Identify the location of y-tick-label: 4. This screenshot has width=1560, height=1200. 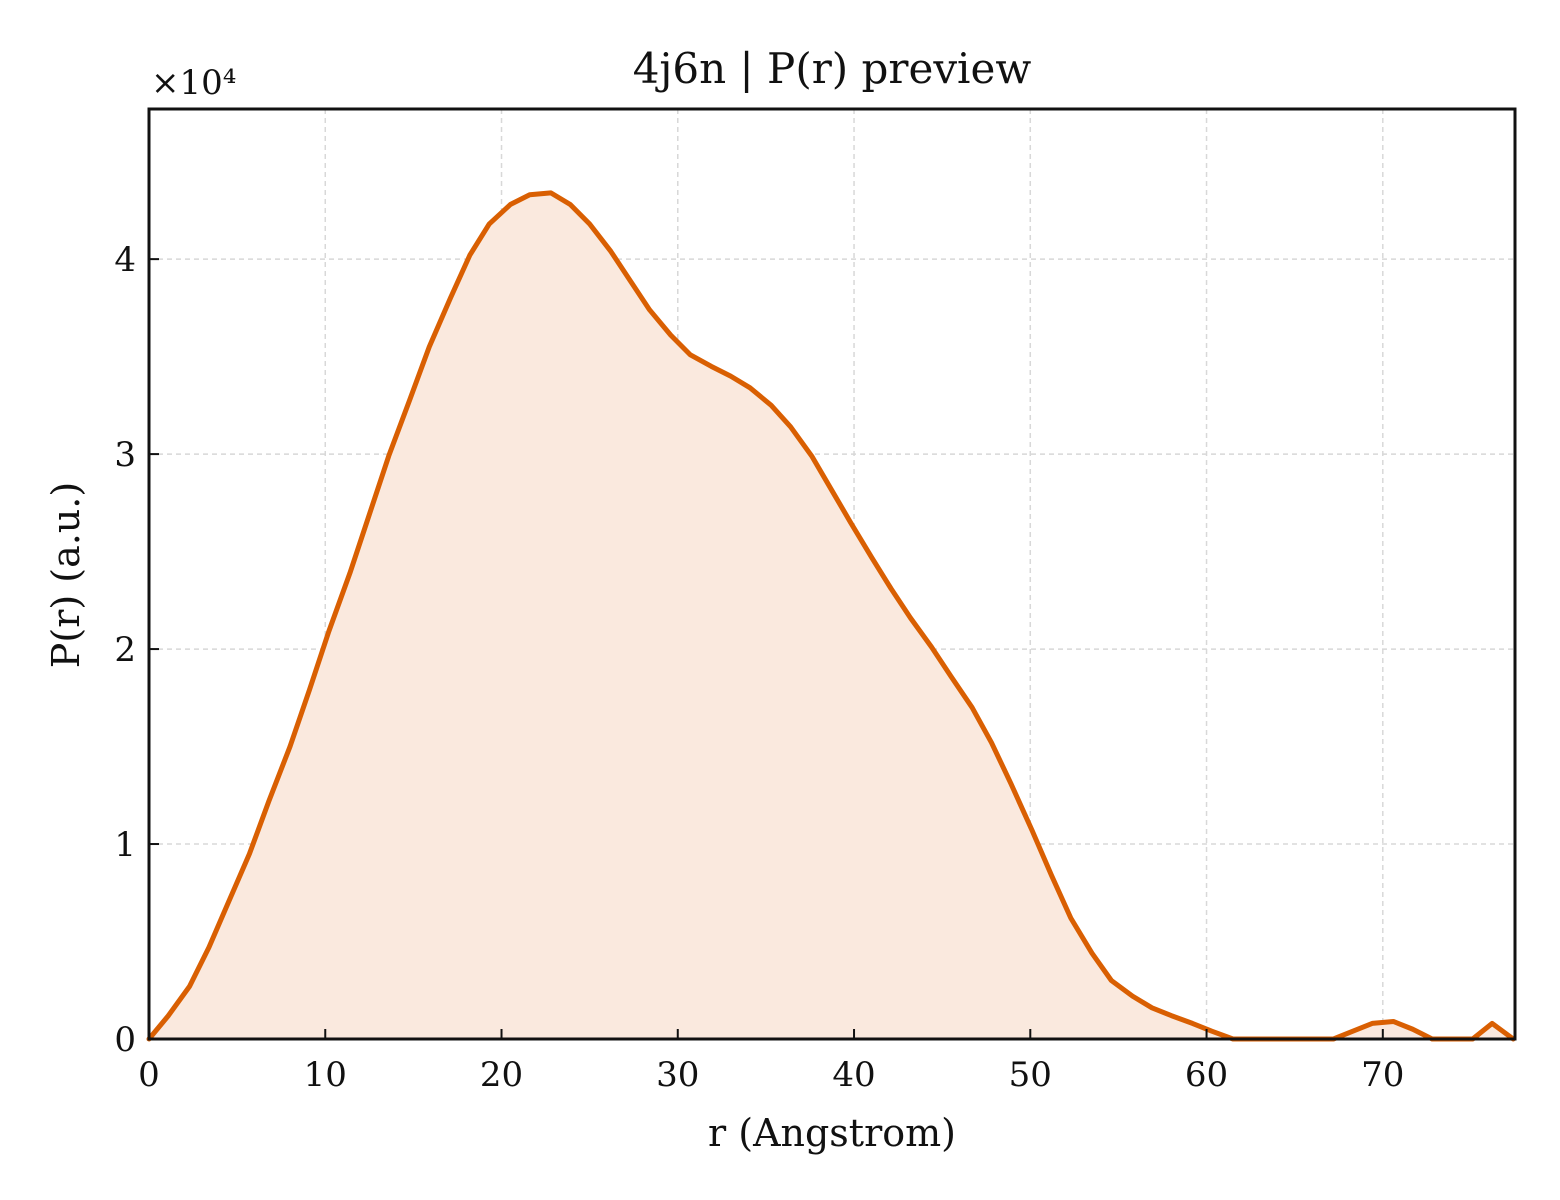
(125, 260).